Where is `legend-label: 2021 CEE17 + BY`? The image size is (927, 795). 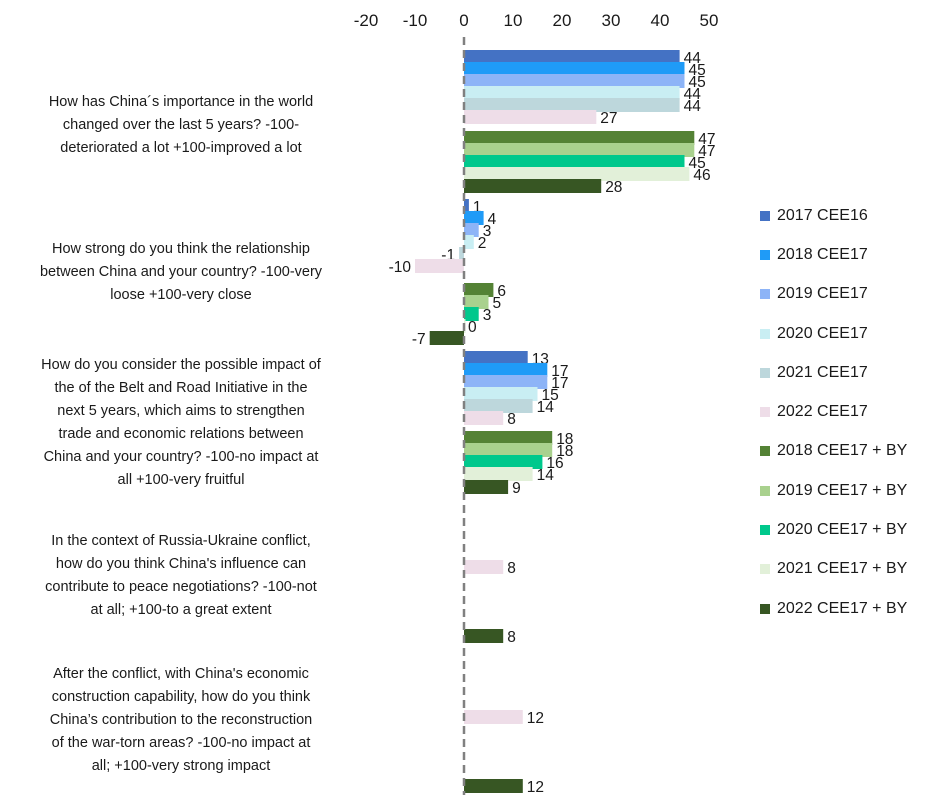
legend-label: 2021 CEE17 + BY is located at coordinates (842, 569).